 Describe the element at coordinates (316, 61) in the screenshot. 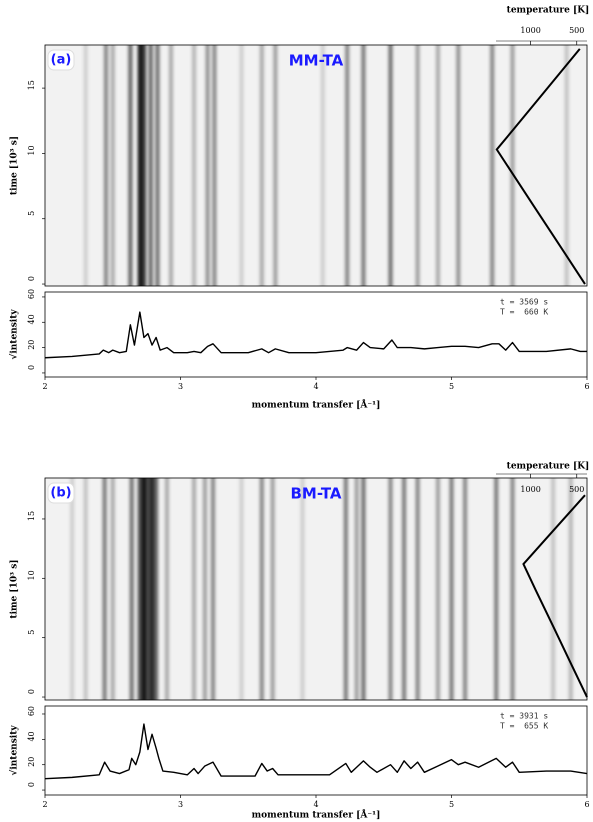

I see `panel-title: MM-TA` at that location.